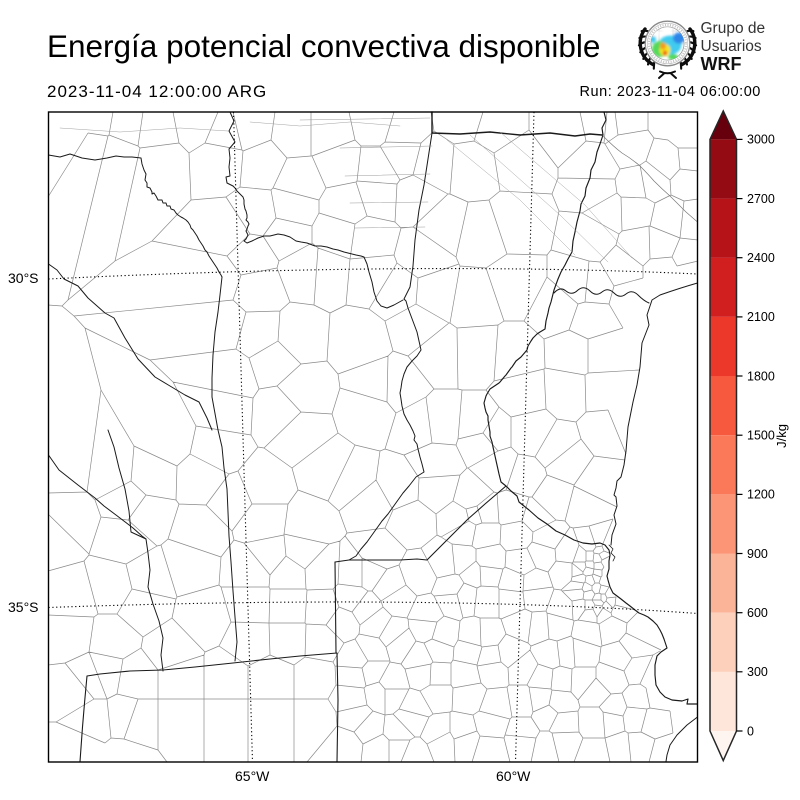 Image resolution: width=800 pixels, height=800 pixels. Describe the element at coordinates (733, 28) in the screenshot. I see `svg-text: Grupo de` at that location.